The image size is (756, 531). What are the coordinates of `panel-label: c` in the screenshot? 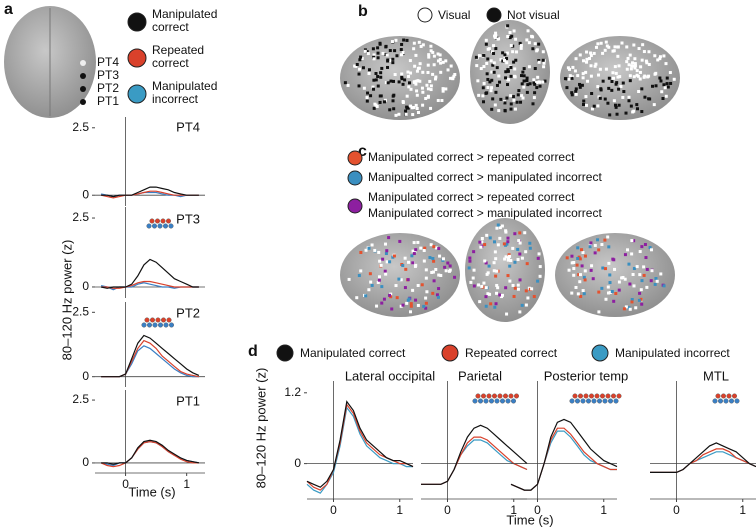 It's located at (362, 151).